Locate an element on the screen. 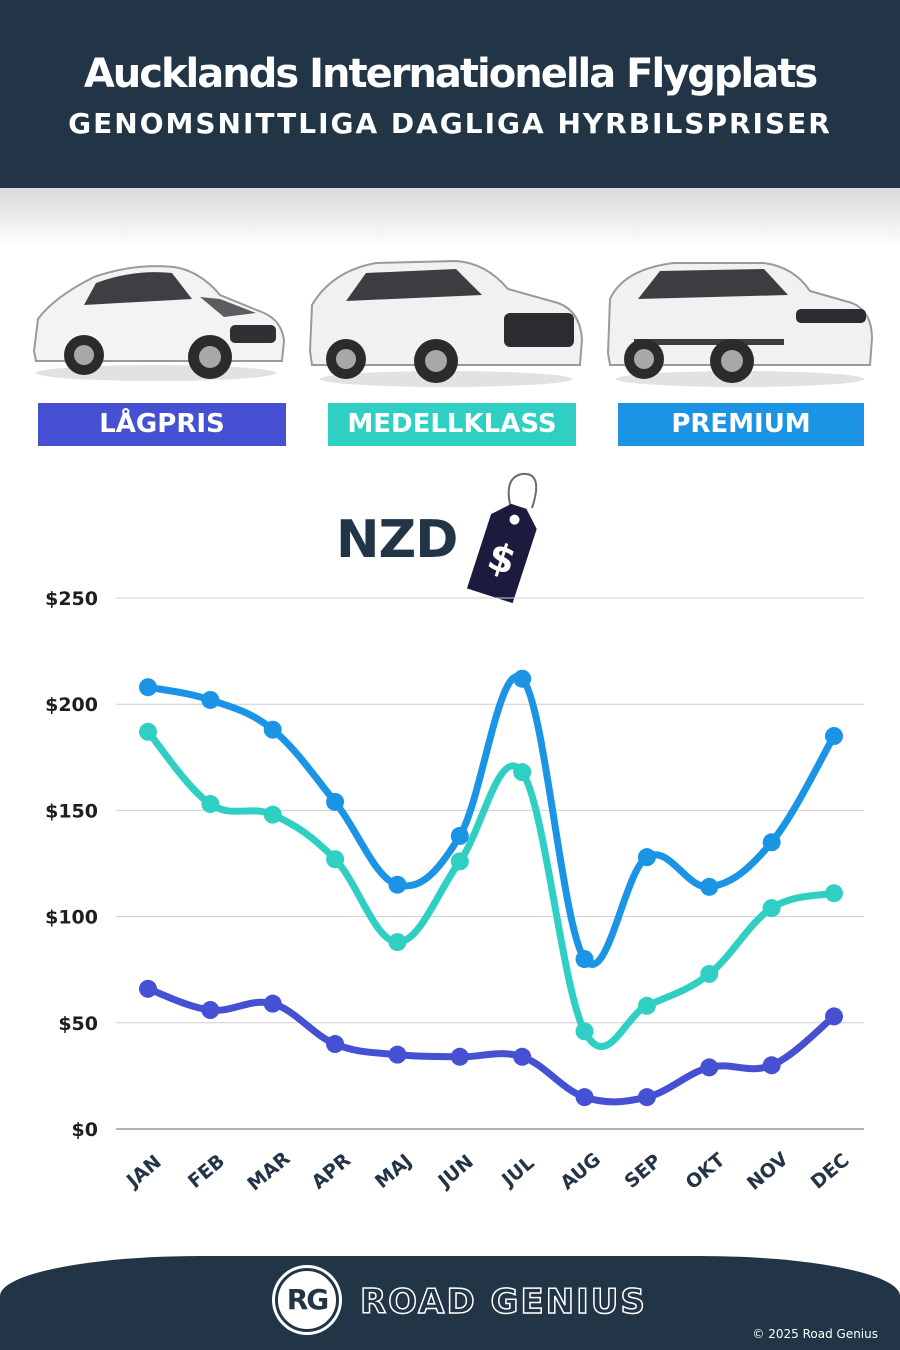 Image resolution: width=900 pixels, height=1350 pixels. x-tick-label: JUN is located at coordinates (455, 1172).